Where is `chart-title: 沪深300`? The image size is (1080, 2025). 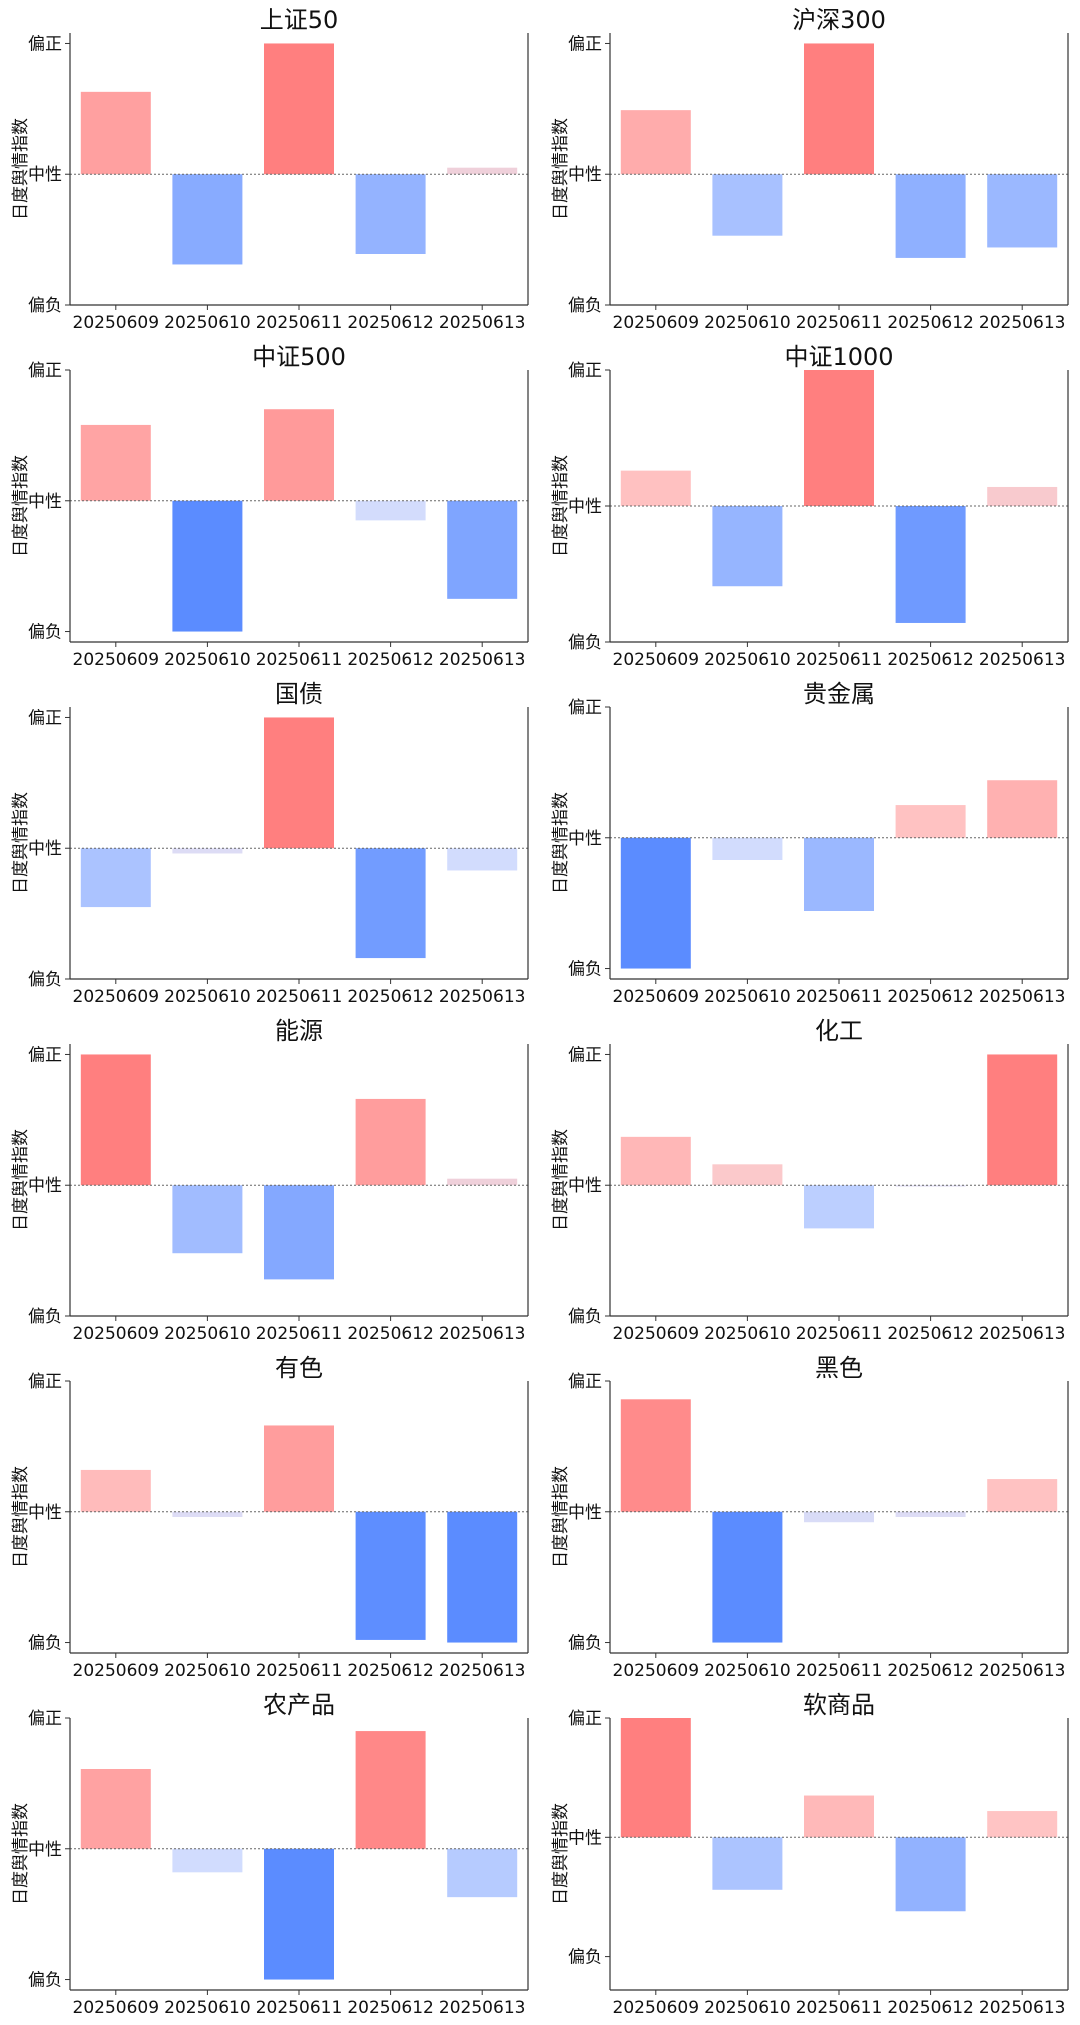 chart-title: 沪深300 is located at coordinates (839, 20).